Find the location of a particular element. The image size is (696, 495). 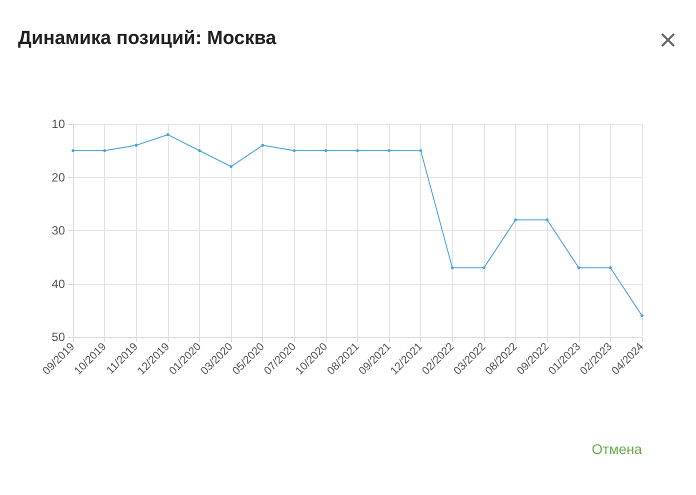

text: Отмена is located at coordinates (617, 449).